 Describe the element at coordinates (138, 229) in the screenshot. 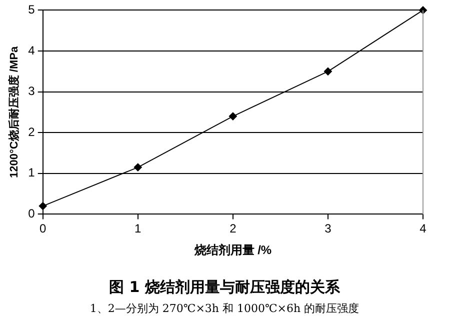

I see `x-tick-label: 1` at that location.